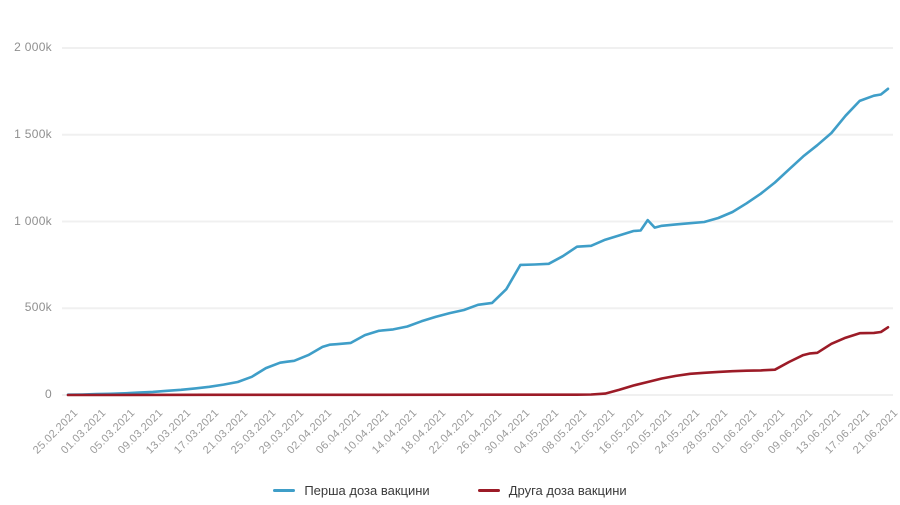 This screenshot has width=900, height=505. I want to click on y-tick-label: 500k, so click(38, 307).